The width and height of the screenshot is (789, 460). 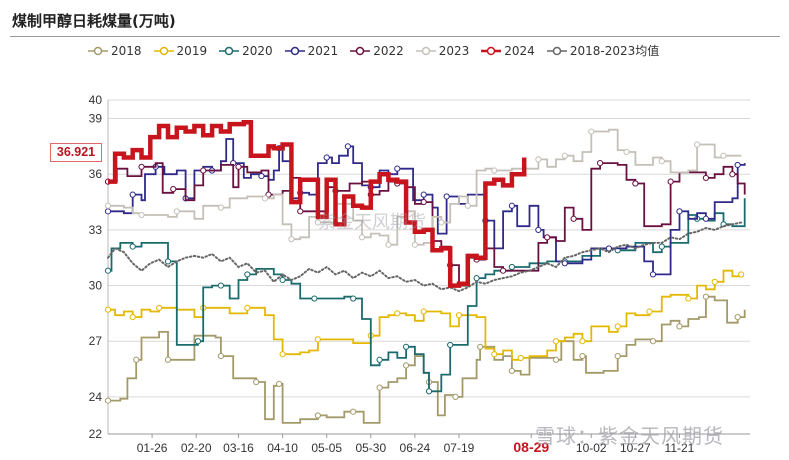 What do you see at coordinates (388, 50) in the screenshot?
I see `legend-label: 2022` at bounding box center [388, 50].